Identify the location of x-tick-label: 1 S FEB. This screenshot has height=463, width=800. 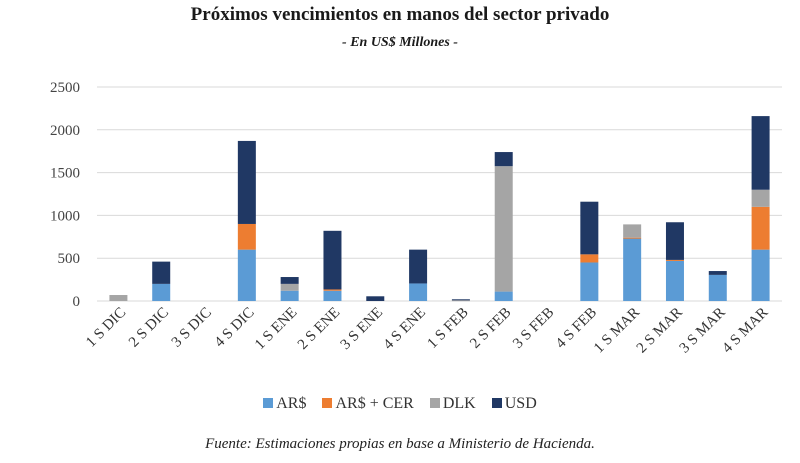
(447, 328).